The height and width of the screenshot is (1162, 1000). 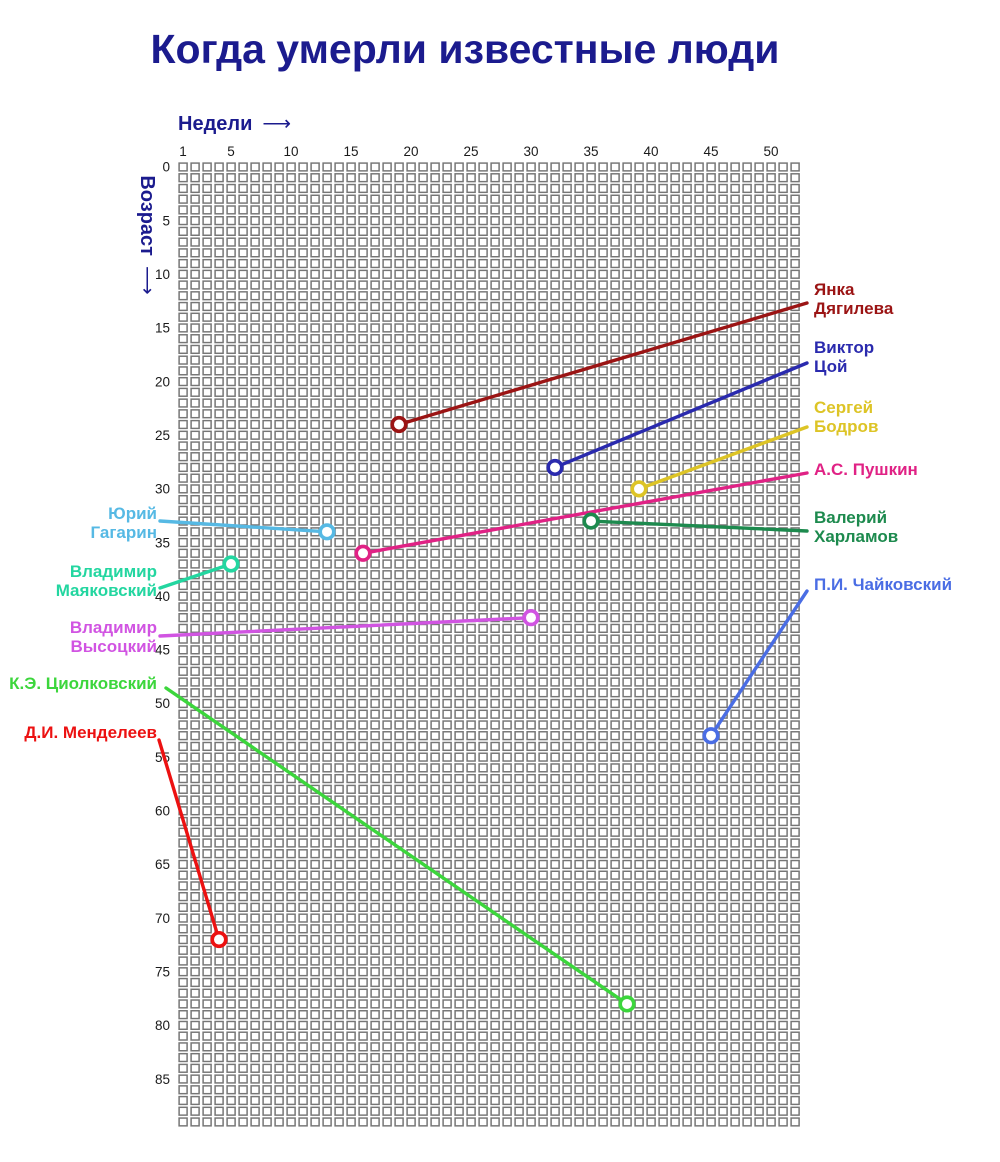 What do you see at coordinates (277, 124) in the screenshot?
I see `x-axis-arrow-icon: ⟶` at bounding box center [277, 124].